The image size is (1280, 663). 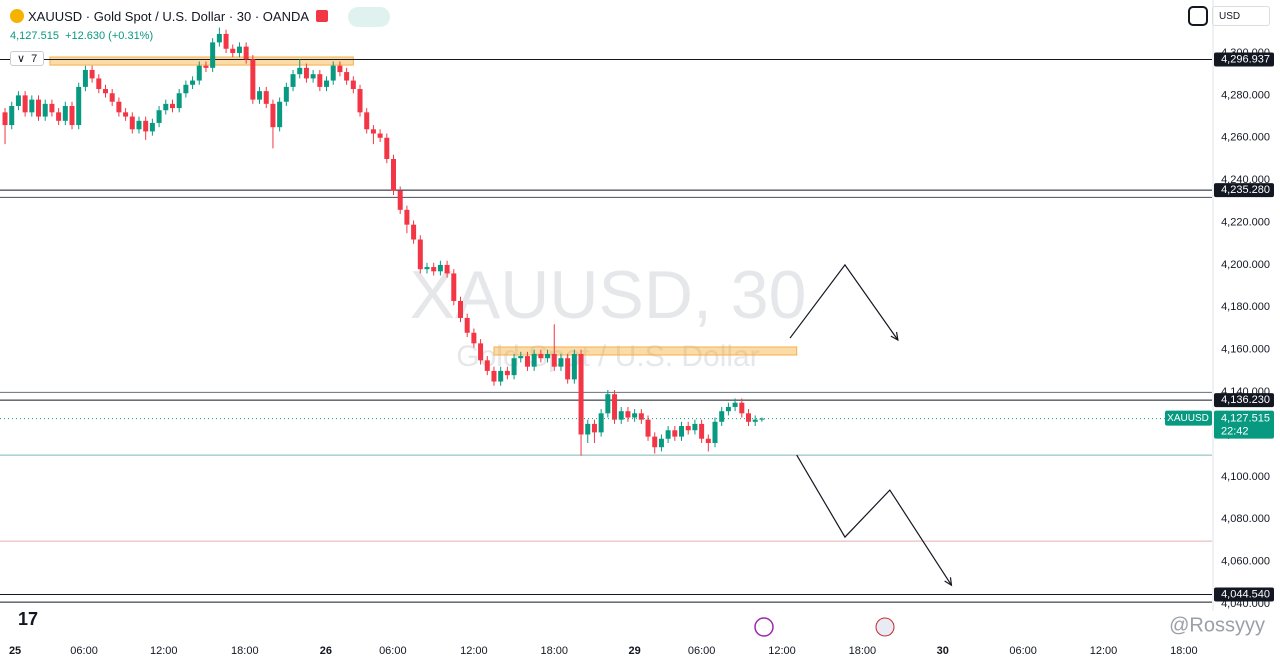 I want to click on last-tag: XAUUSD, so click(x=1188, y=418).